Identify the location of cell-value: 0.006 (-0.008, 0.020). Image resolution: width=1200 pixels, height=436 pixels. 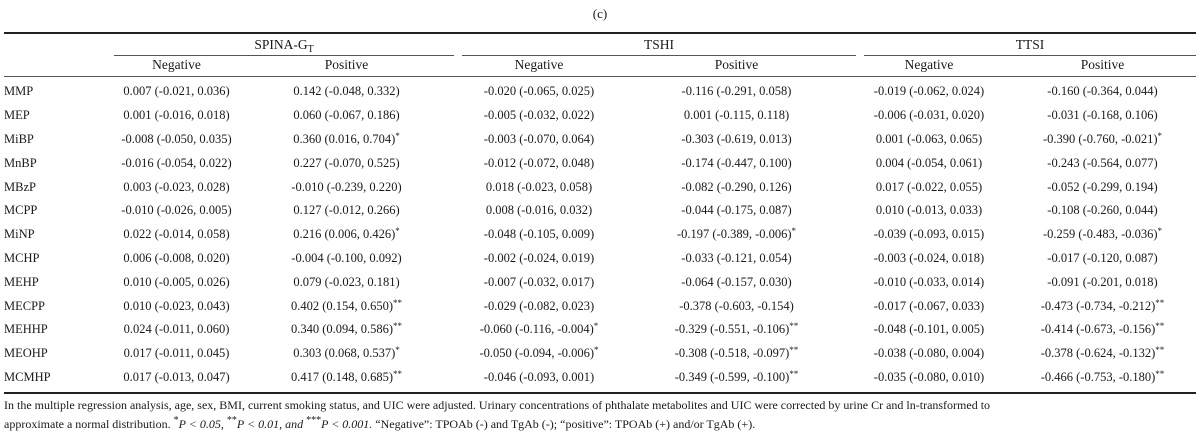
(176, 257).